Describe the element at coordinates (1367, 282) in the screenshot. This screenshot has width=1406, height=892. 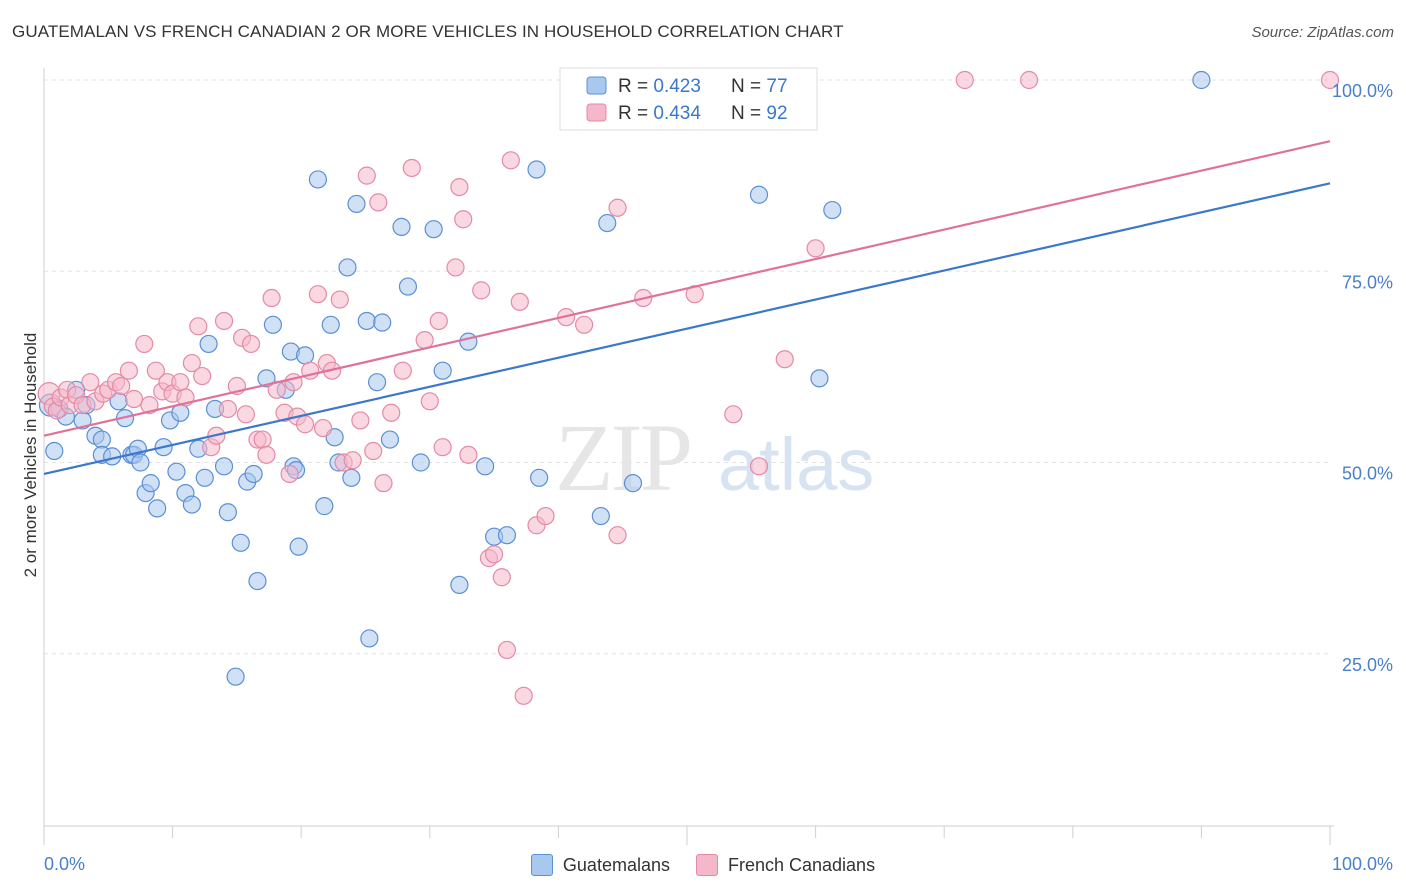
I see `y-tick-label: 75.0%` at that location.